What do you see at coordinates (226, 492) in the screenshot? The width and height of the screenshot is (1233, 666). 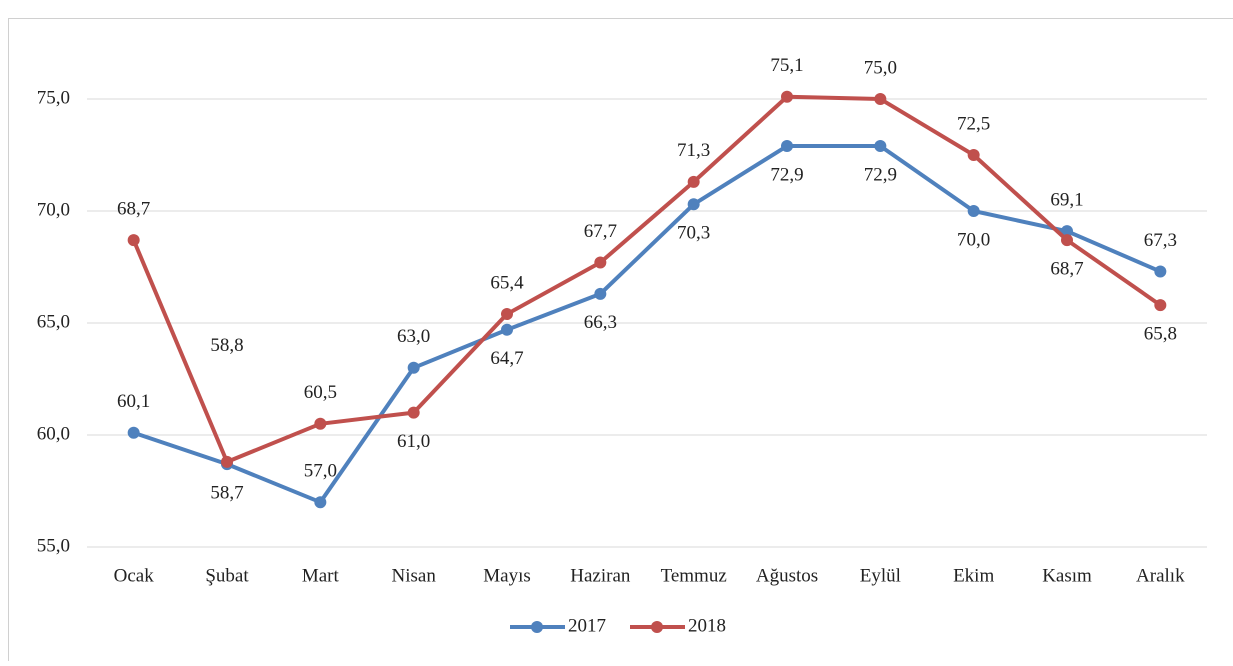 I see `data-label: 58,7` at bounding box center [226, 492].